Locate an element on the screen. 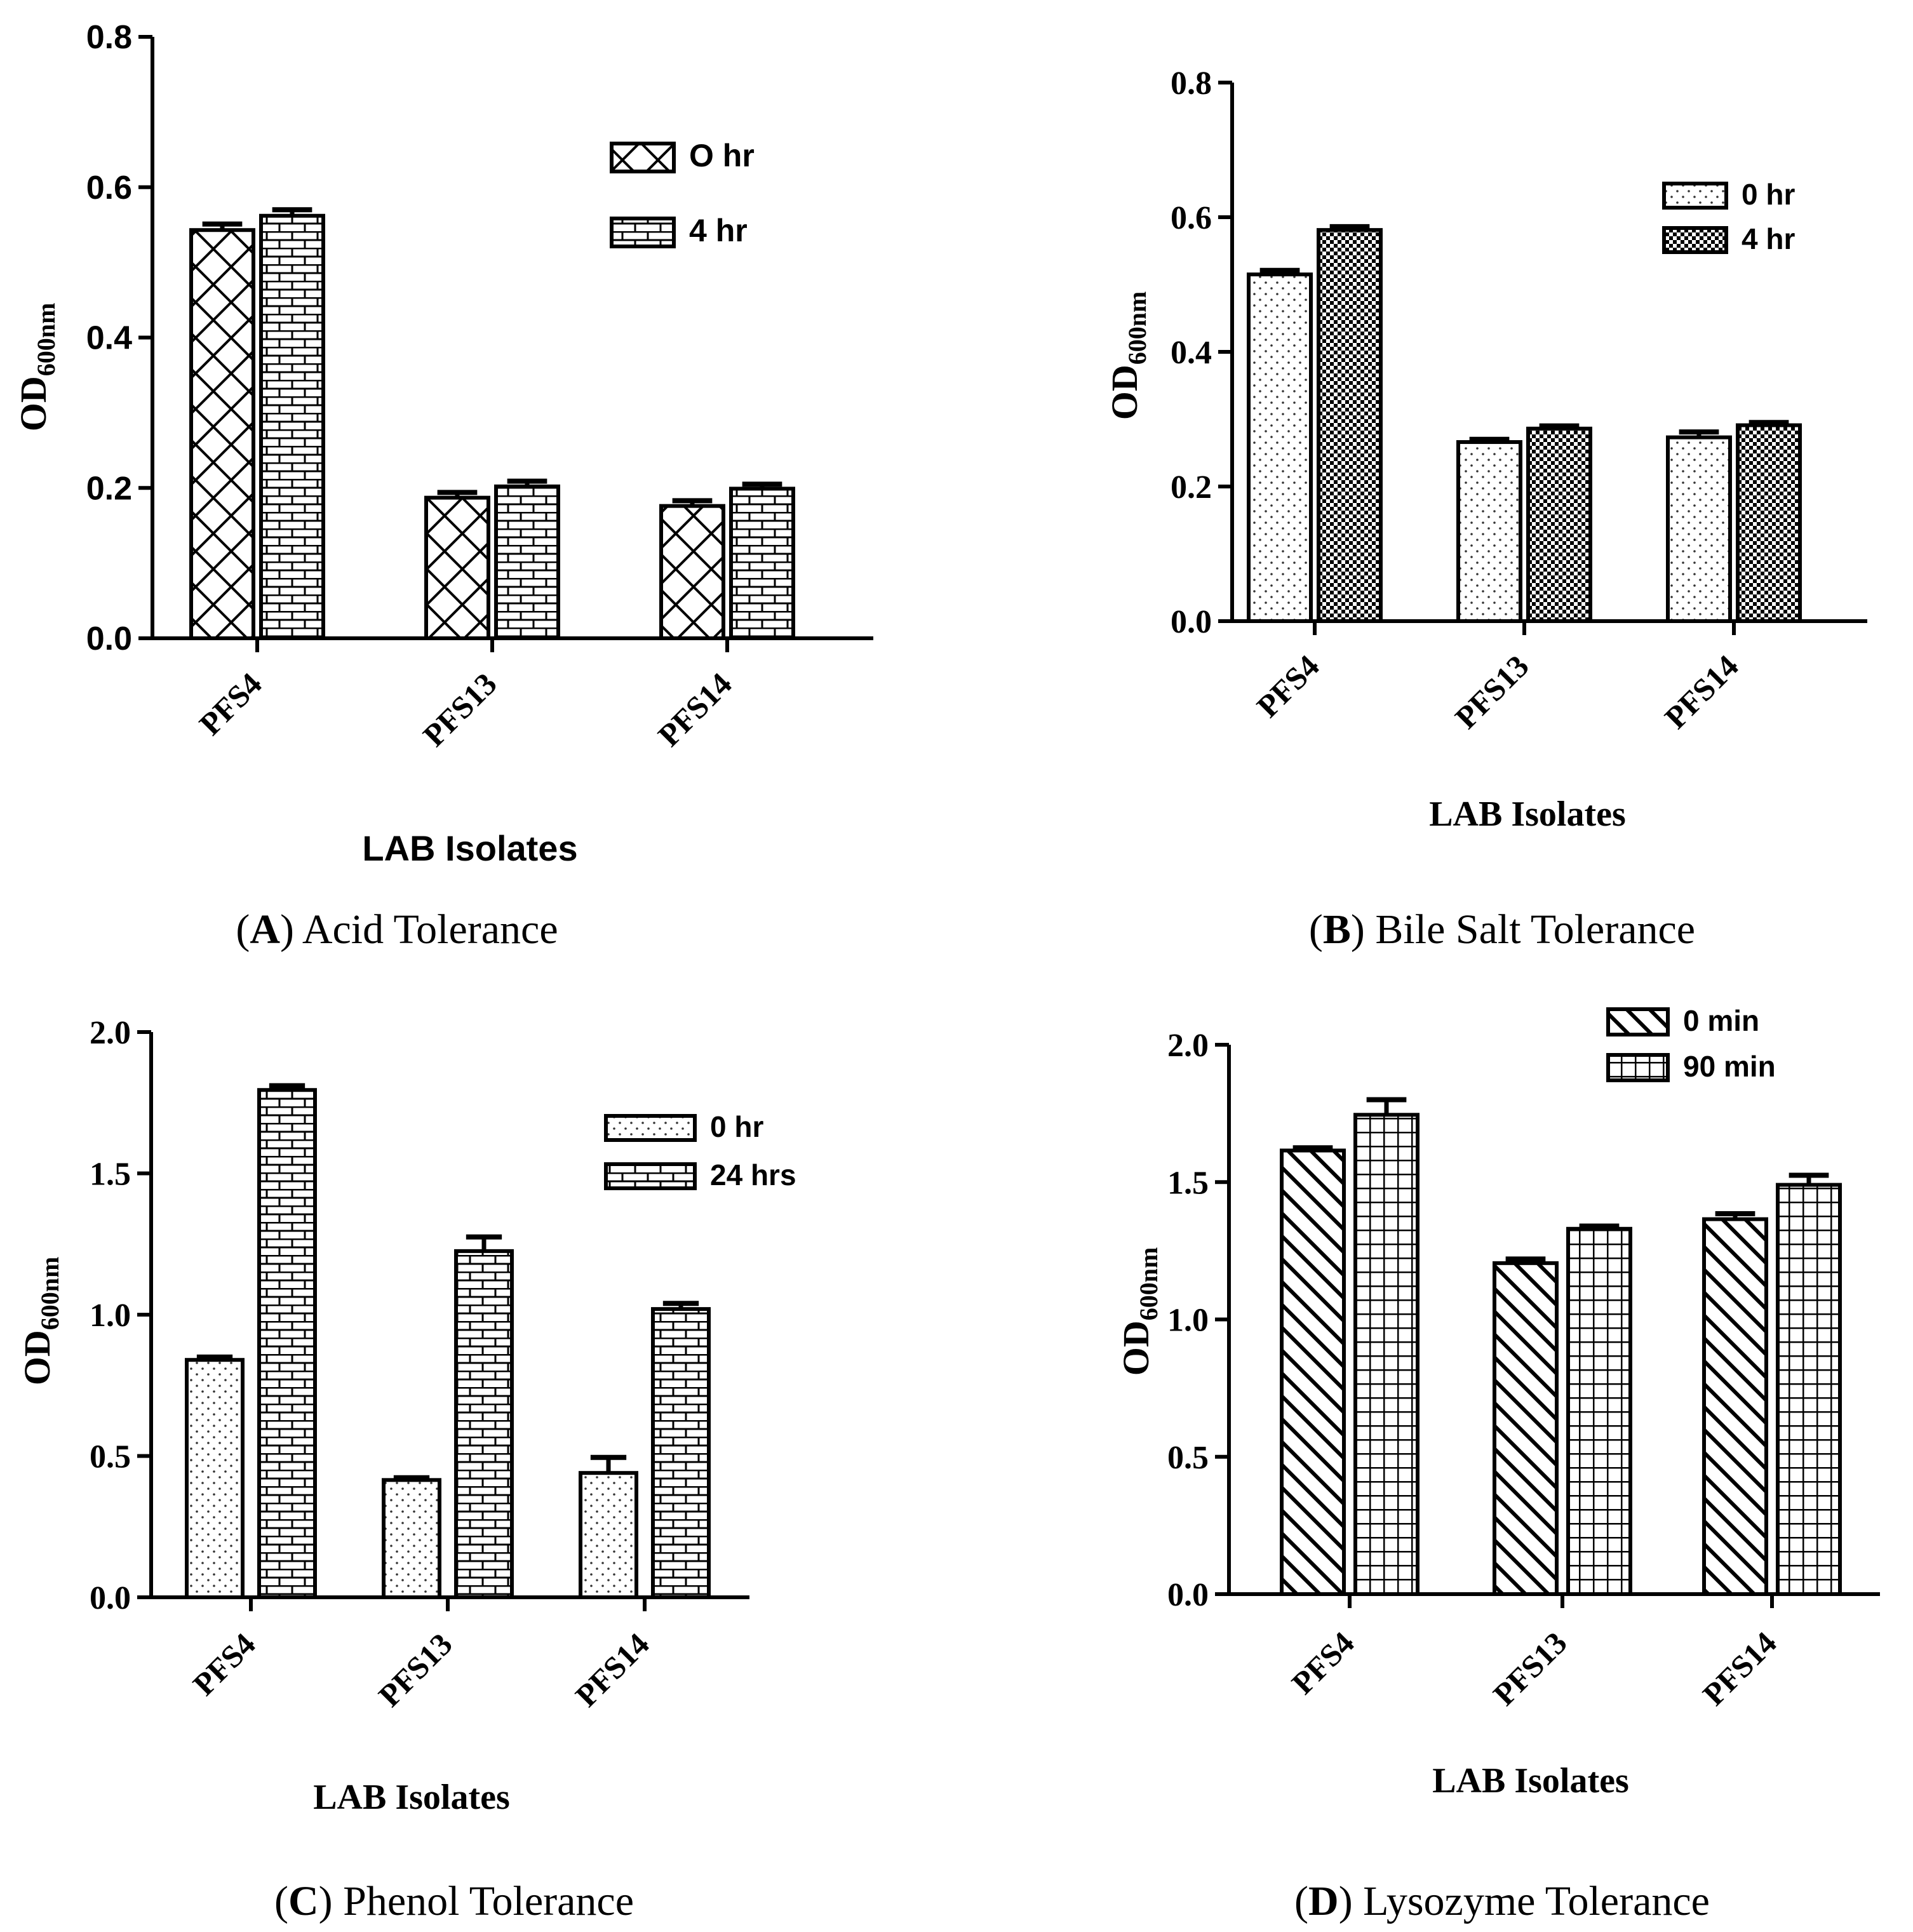 This screenshot has height=1932, width=1913. panel-d-y-tick-label: 1.5 is located at coordinates (1188, 1183).